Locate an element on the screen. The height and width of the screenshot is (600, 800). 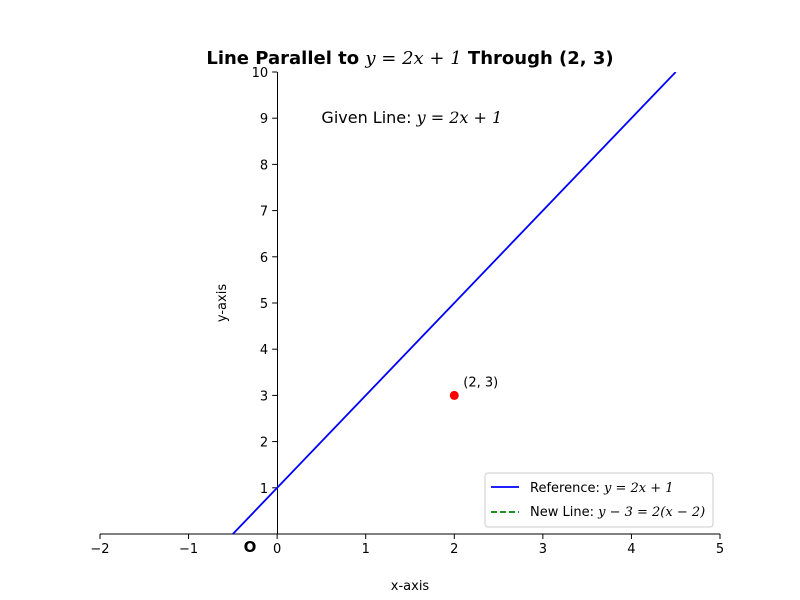
legend-new-line-prefix: New Line: is located at coordinates (564, 512).